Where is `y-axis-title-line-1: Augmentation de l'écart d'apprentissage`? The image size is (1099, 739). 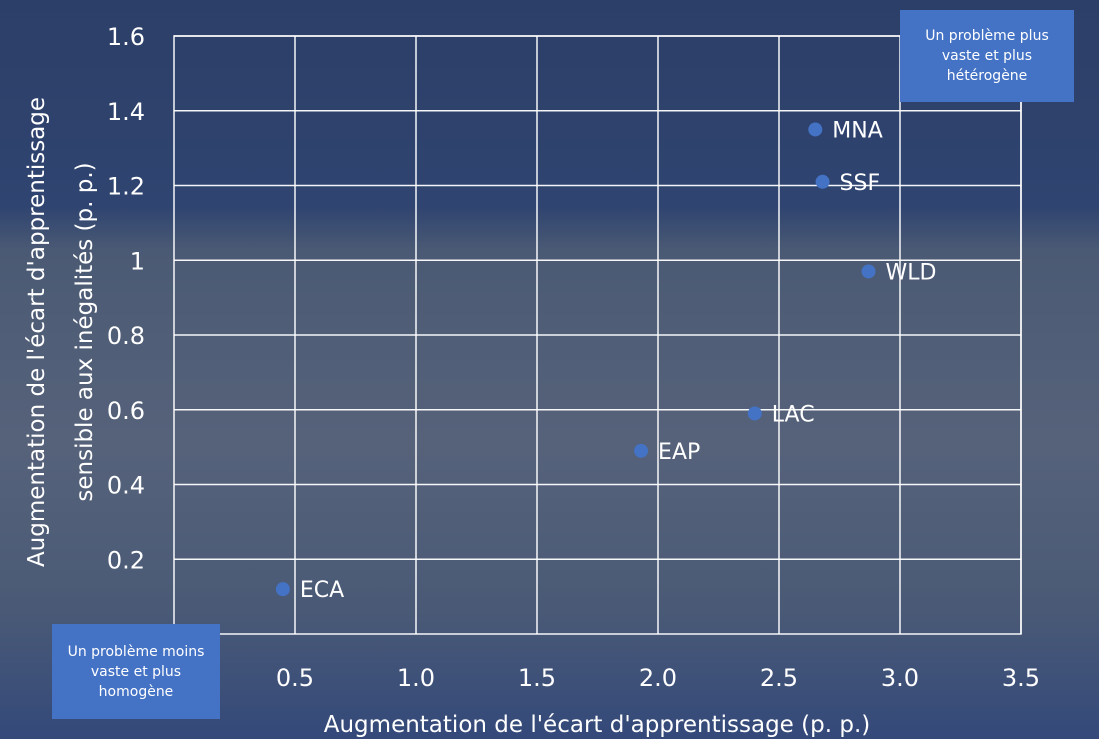
y-axis-title-line-1: Augmentation de l'écart d'apprentissage is located at coordinates (37, 332).